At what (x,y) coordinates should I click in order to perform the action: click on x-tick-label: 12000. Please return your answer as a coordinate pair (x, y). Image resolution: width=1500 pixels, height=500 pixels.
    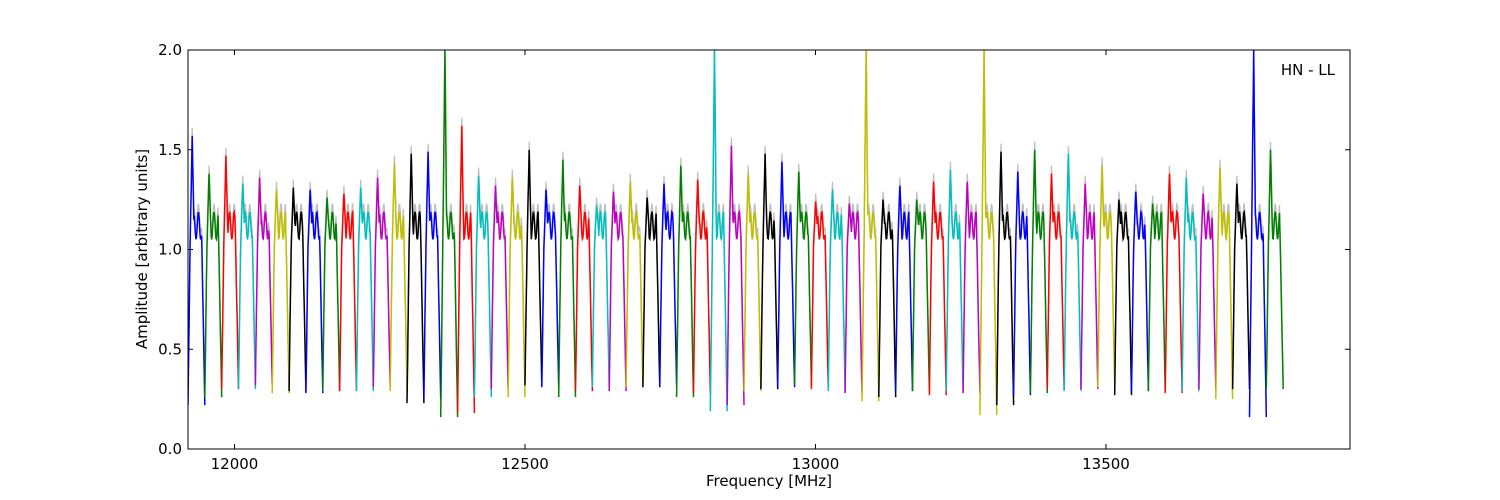
    Looking at the image, I should click on (235, 464).